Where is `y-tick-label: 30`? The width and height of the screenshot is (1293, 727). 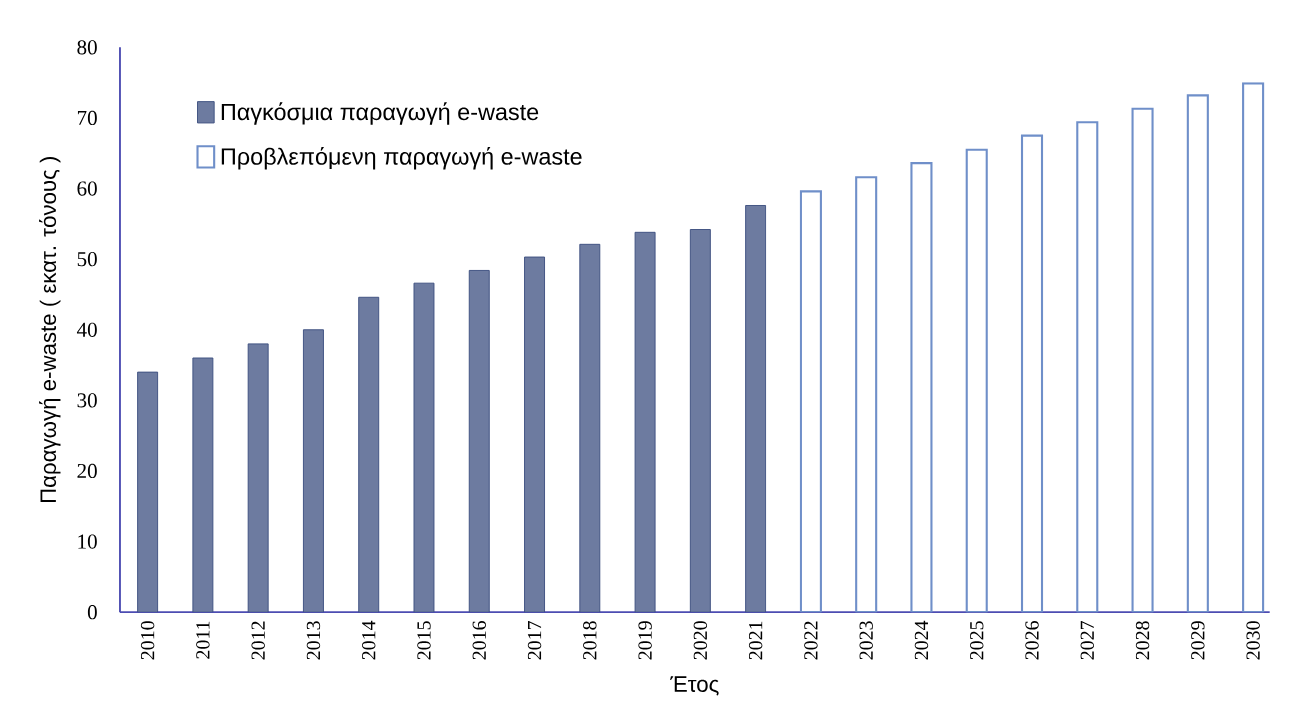 y-tick-label: 30 is located at coordinates (87, 400).